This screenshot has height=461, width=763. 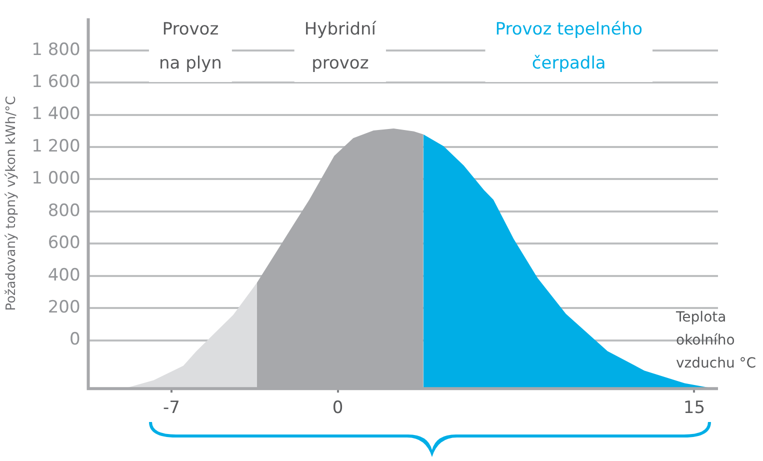 I want to click on y-tick-label: 800, so click(x=64, y=210).